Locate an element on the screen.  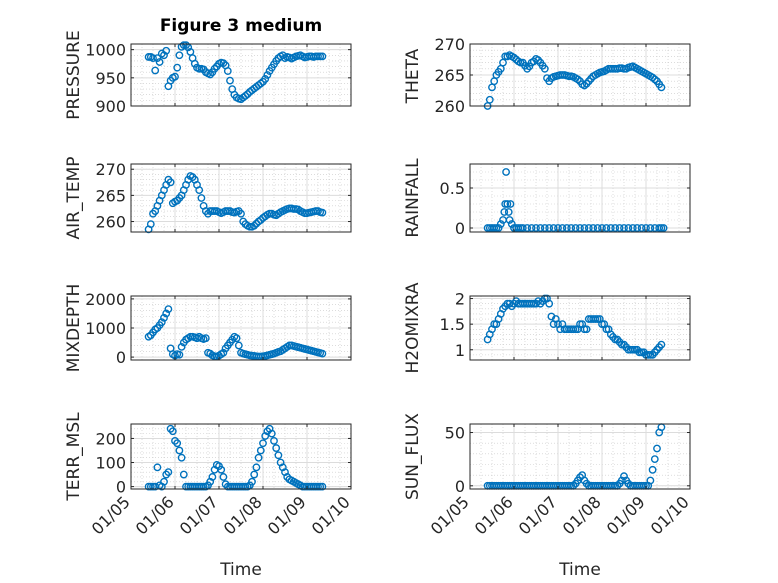
y-tick-label: 2000 is located at coordinates (105, 299).